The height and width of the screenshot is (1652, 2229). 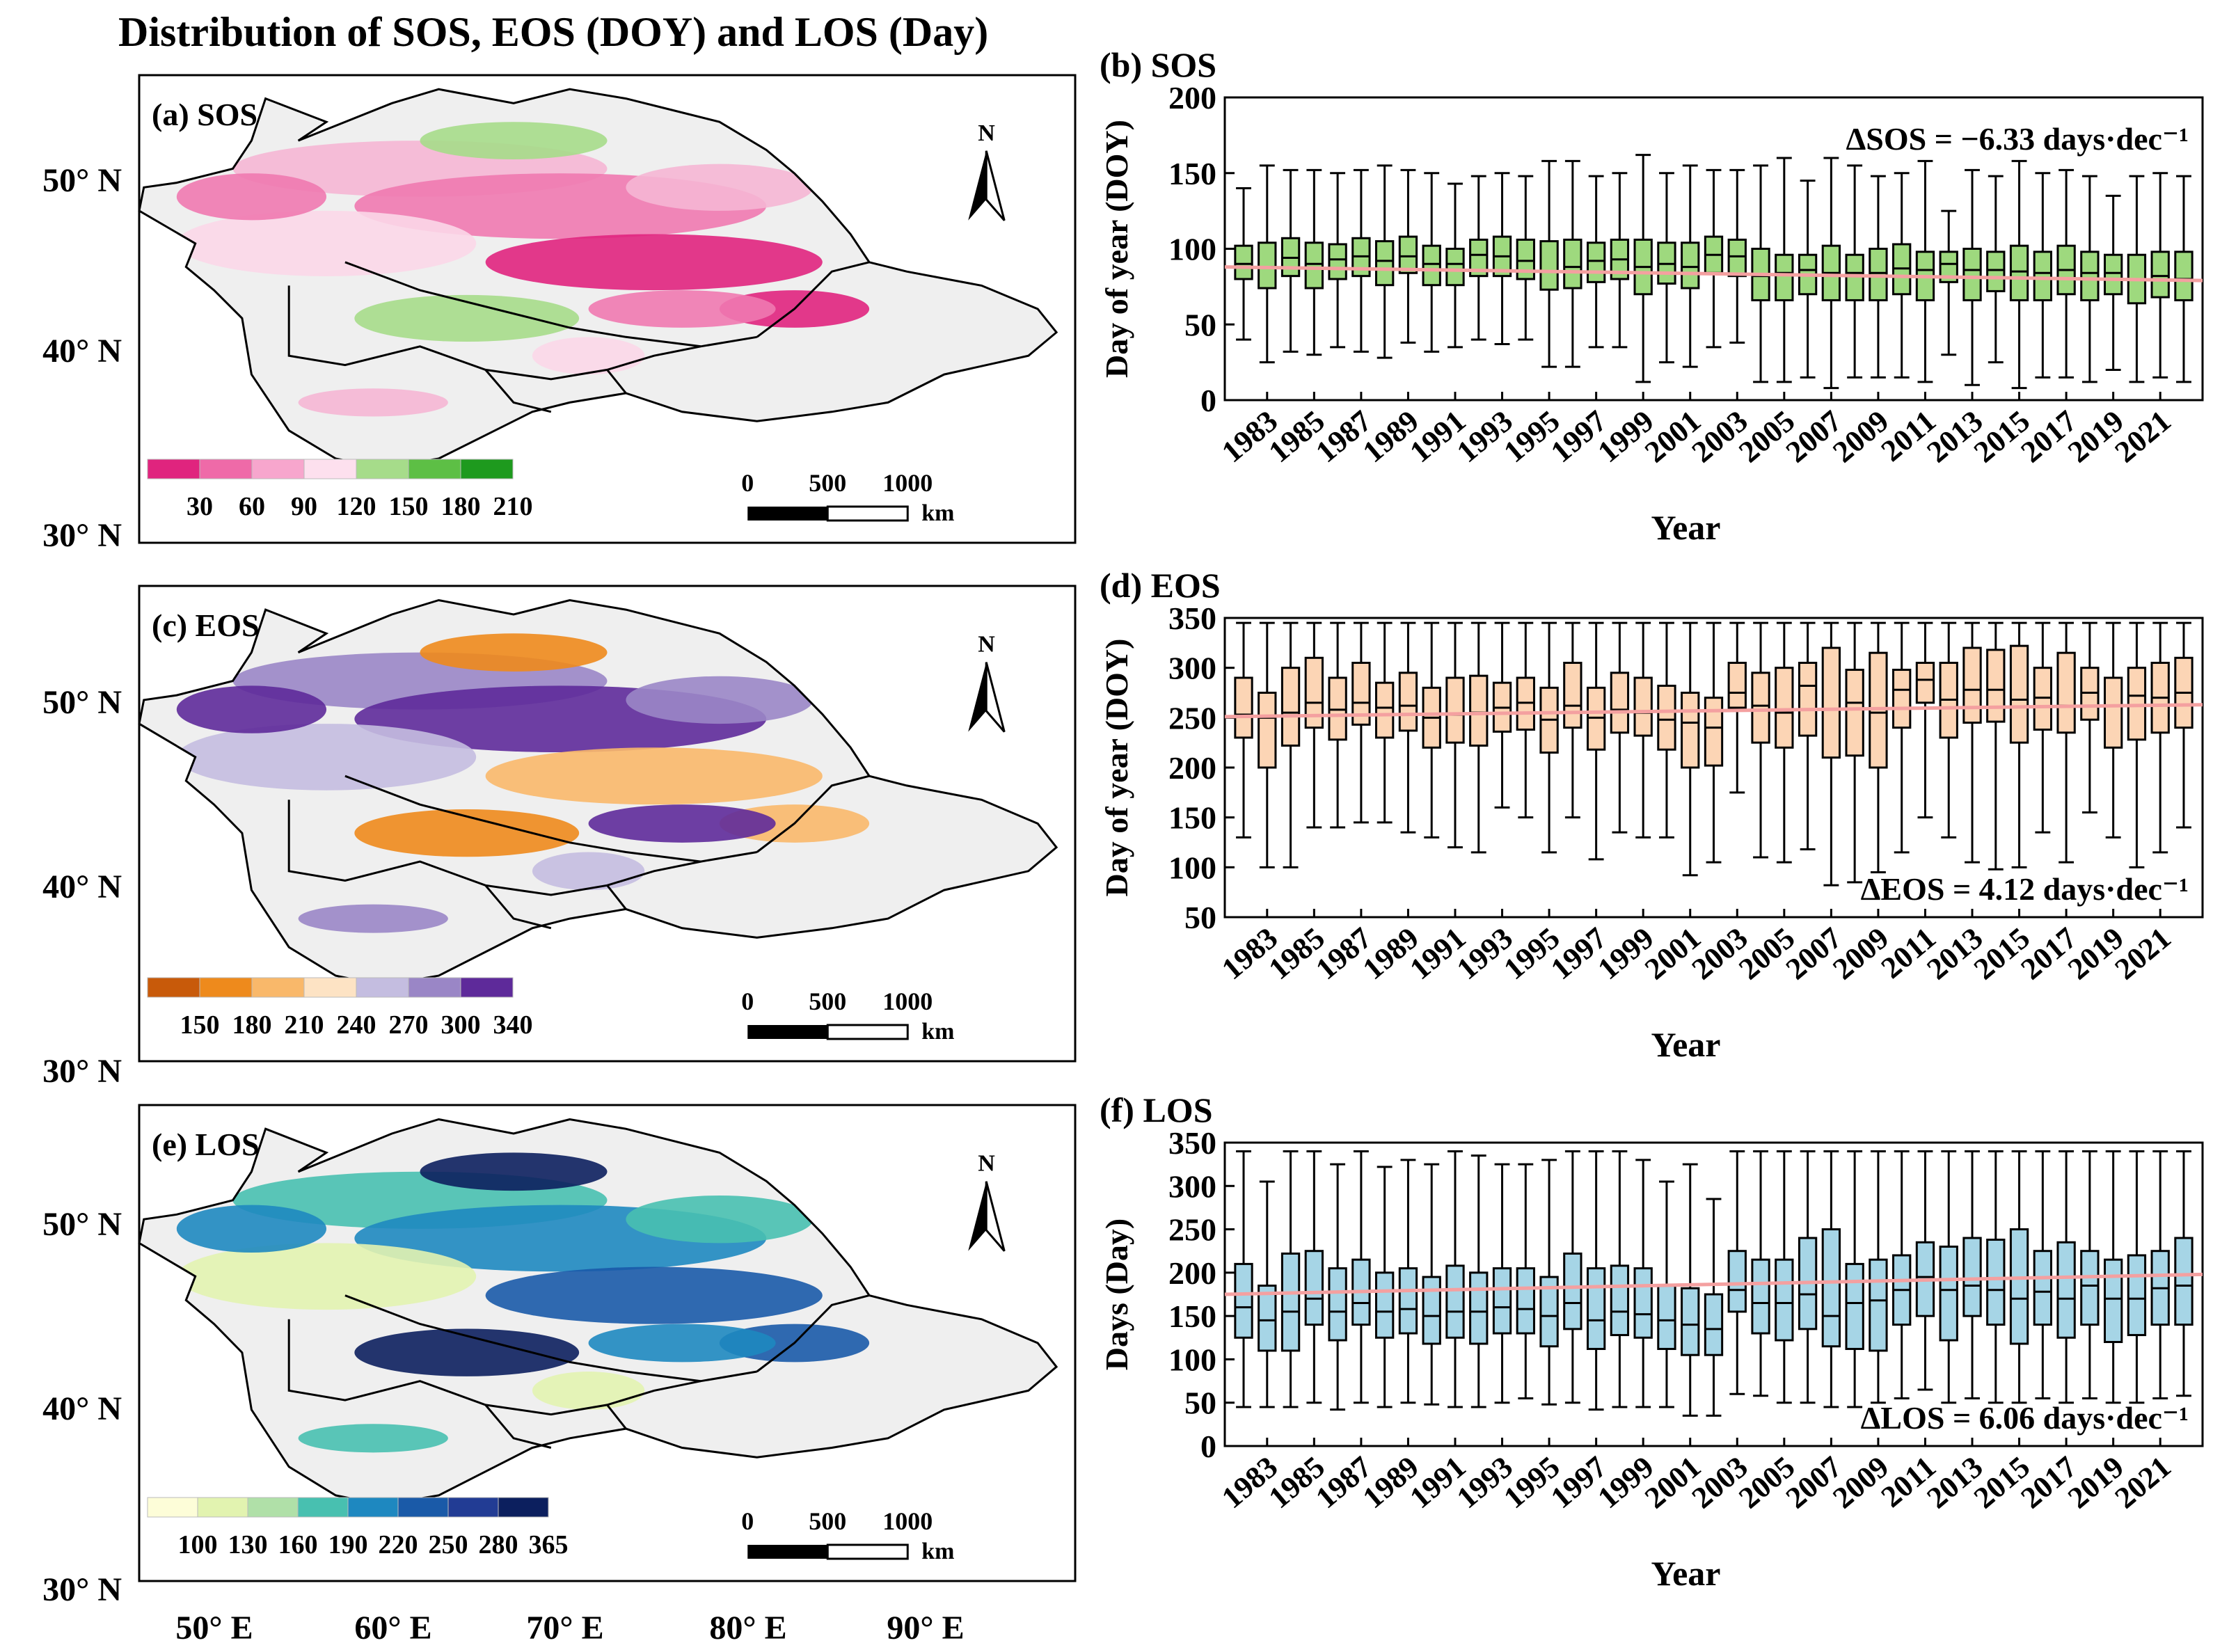 I want to click on box-1984, so click(x=1290, y=1279).